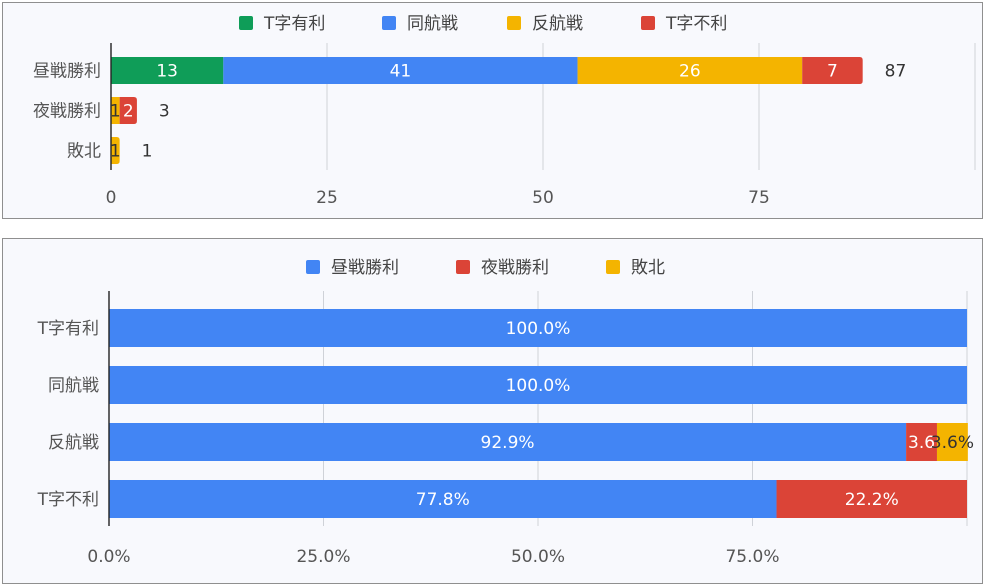  I want to click on data-label: 41, so click(401, 72).